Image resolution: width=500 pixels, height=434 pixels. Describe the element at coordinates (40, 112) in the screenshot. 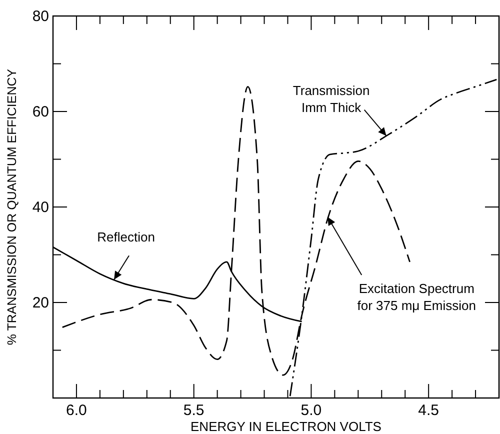

I see `y-tick-label: 60` at that location.